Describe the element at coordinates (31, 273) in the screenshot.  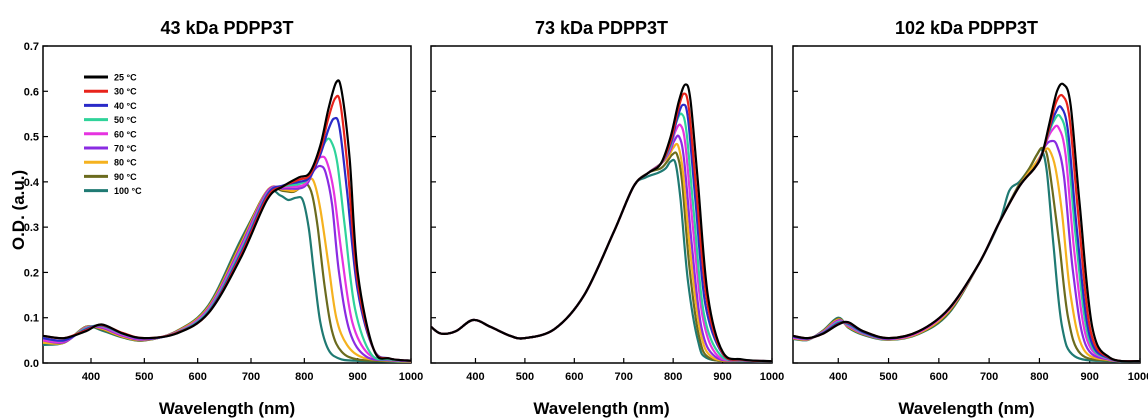
I see `y-tick-label: 0.2` at that location.